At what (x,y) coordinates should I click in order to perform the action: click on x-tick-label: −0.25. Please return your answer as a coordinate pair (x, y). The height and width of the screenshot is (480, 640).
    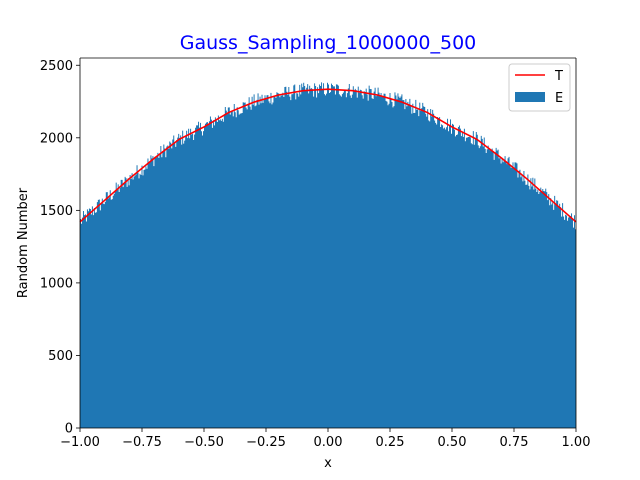
    Looking at the image, I should click on (266, 442).